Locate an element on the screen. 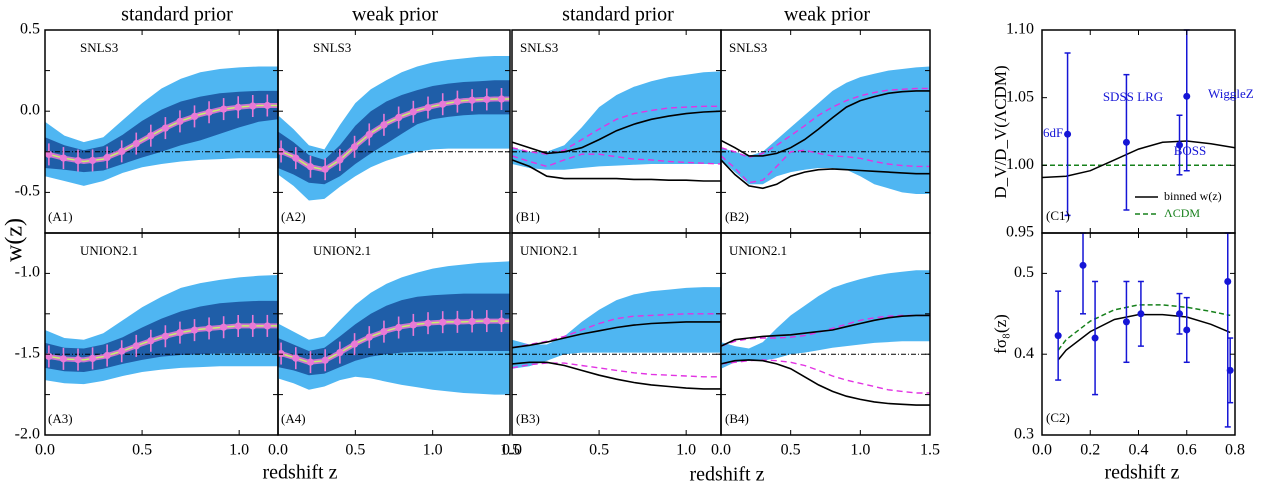 This screenshot has width=1277, height=486. bao-point is located at coordinates (1180, 145).